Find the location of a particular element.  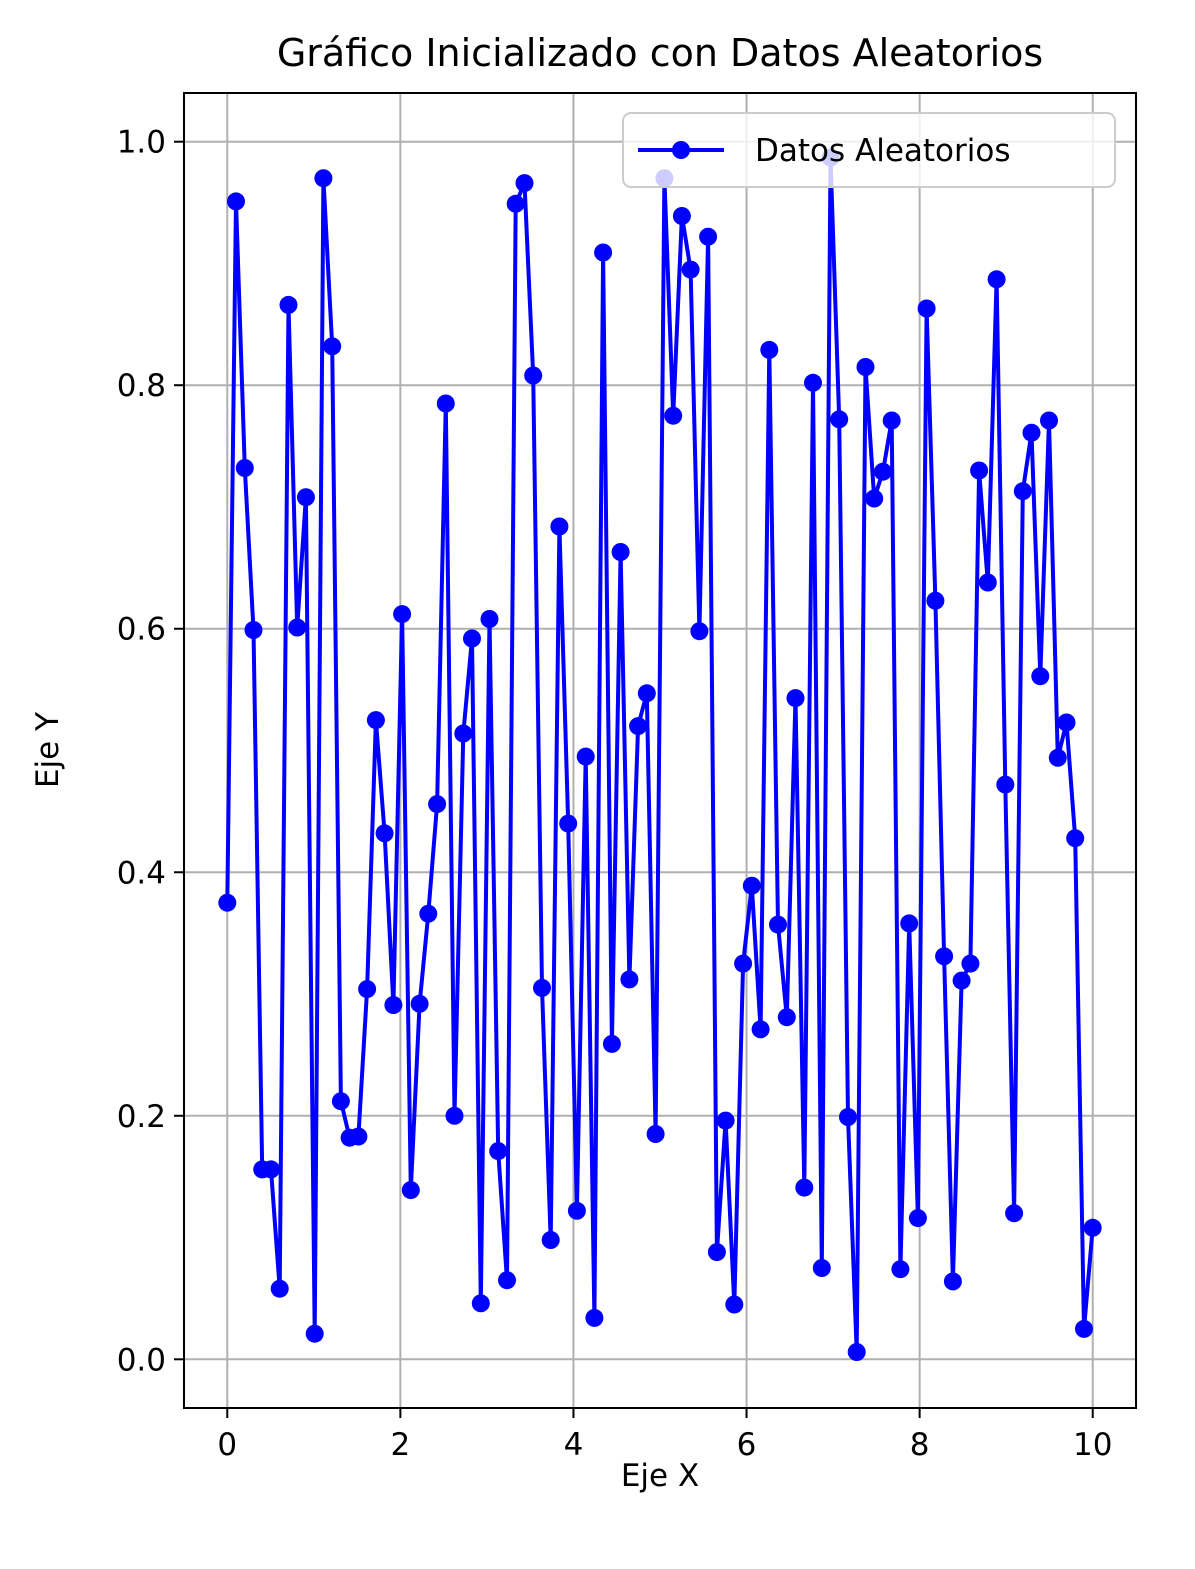

legend: Datos Aleatorios is located at coordinates (869, 150).